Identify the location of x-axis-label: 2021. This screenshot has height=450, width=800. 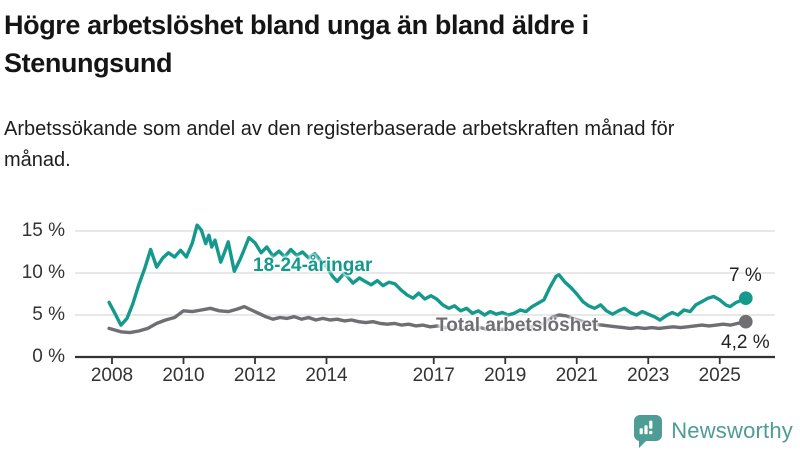
(576, 375).